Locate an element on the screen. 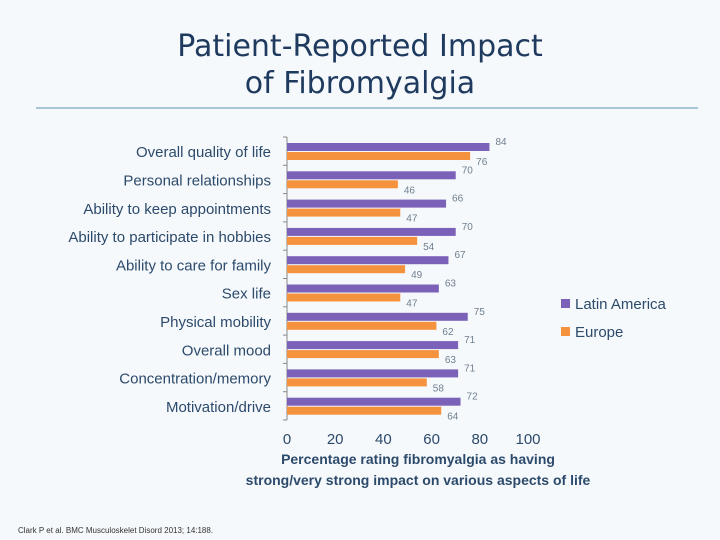 The width and height of the screenshot is (720, 540). data-label: 72 is located at coordinates (473, 397).